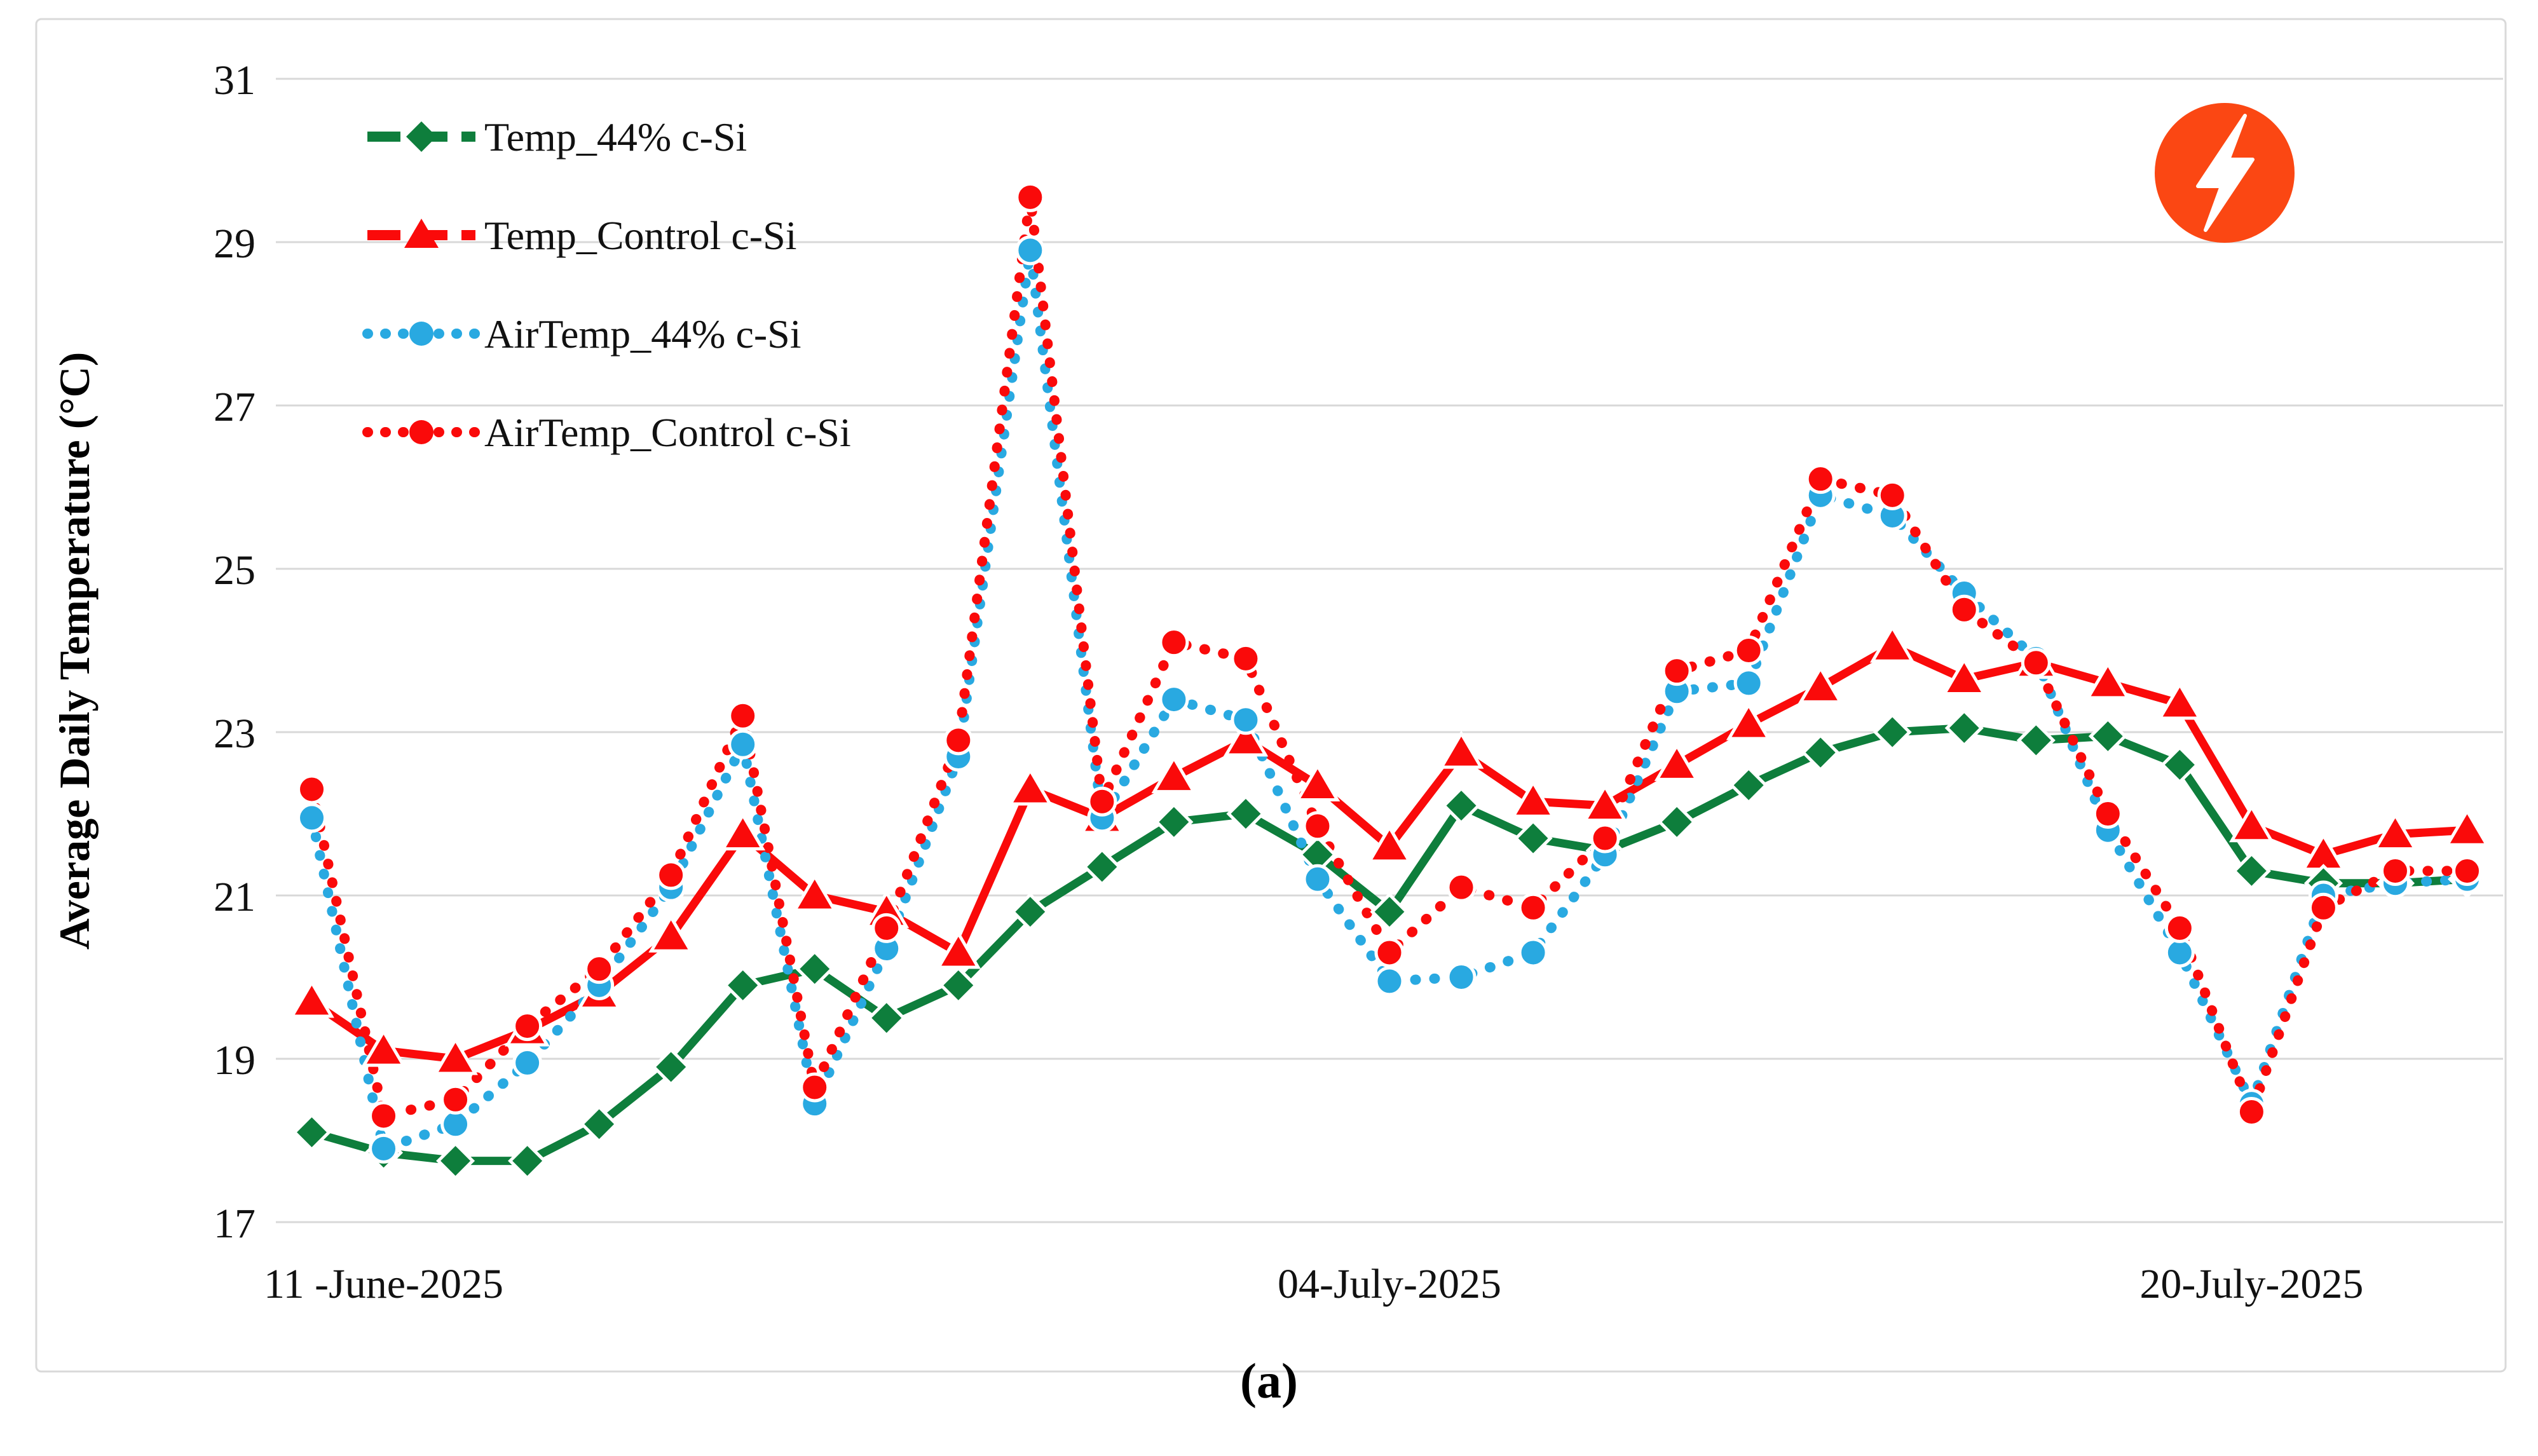  What do you see at coordinates (616, 137) in the screenshot?
I see `legend-label: Temp_44% c-Si` at bounding box center [616, 137].